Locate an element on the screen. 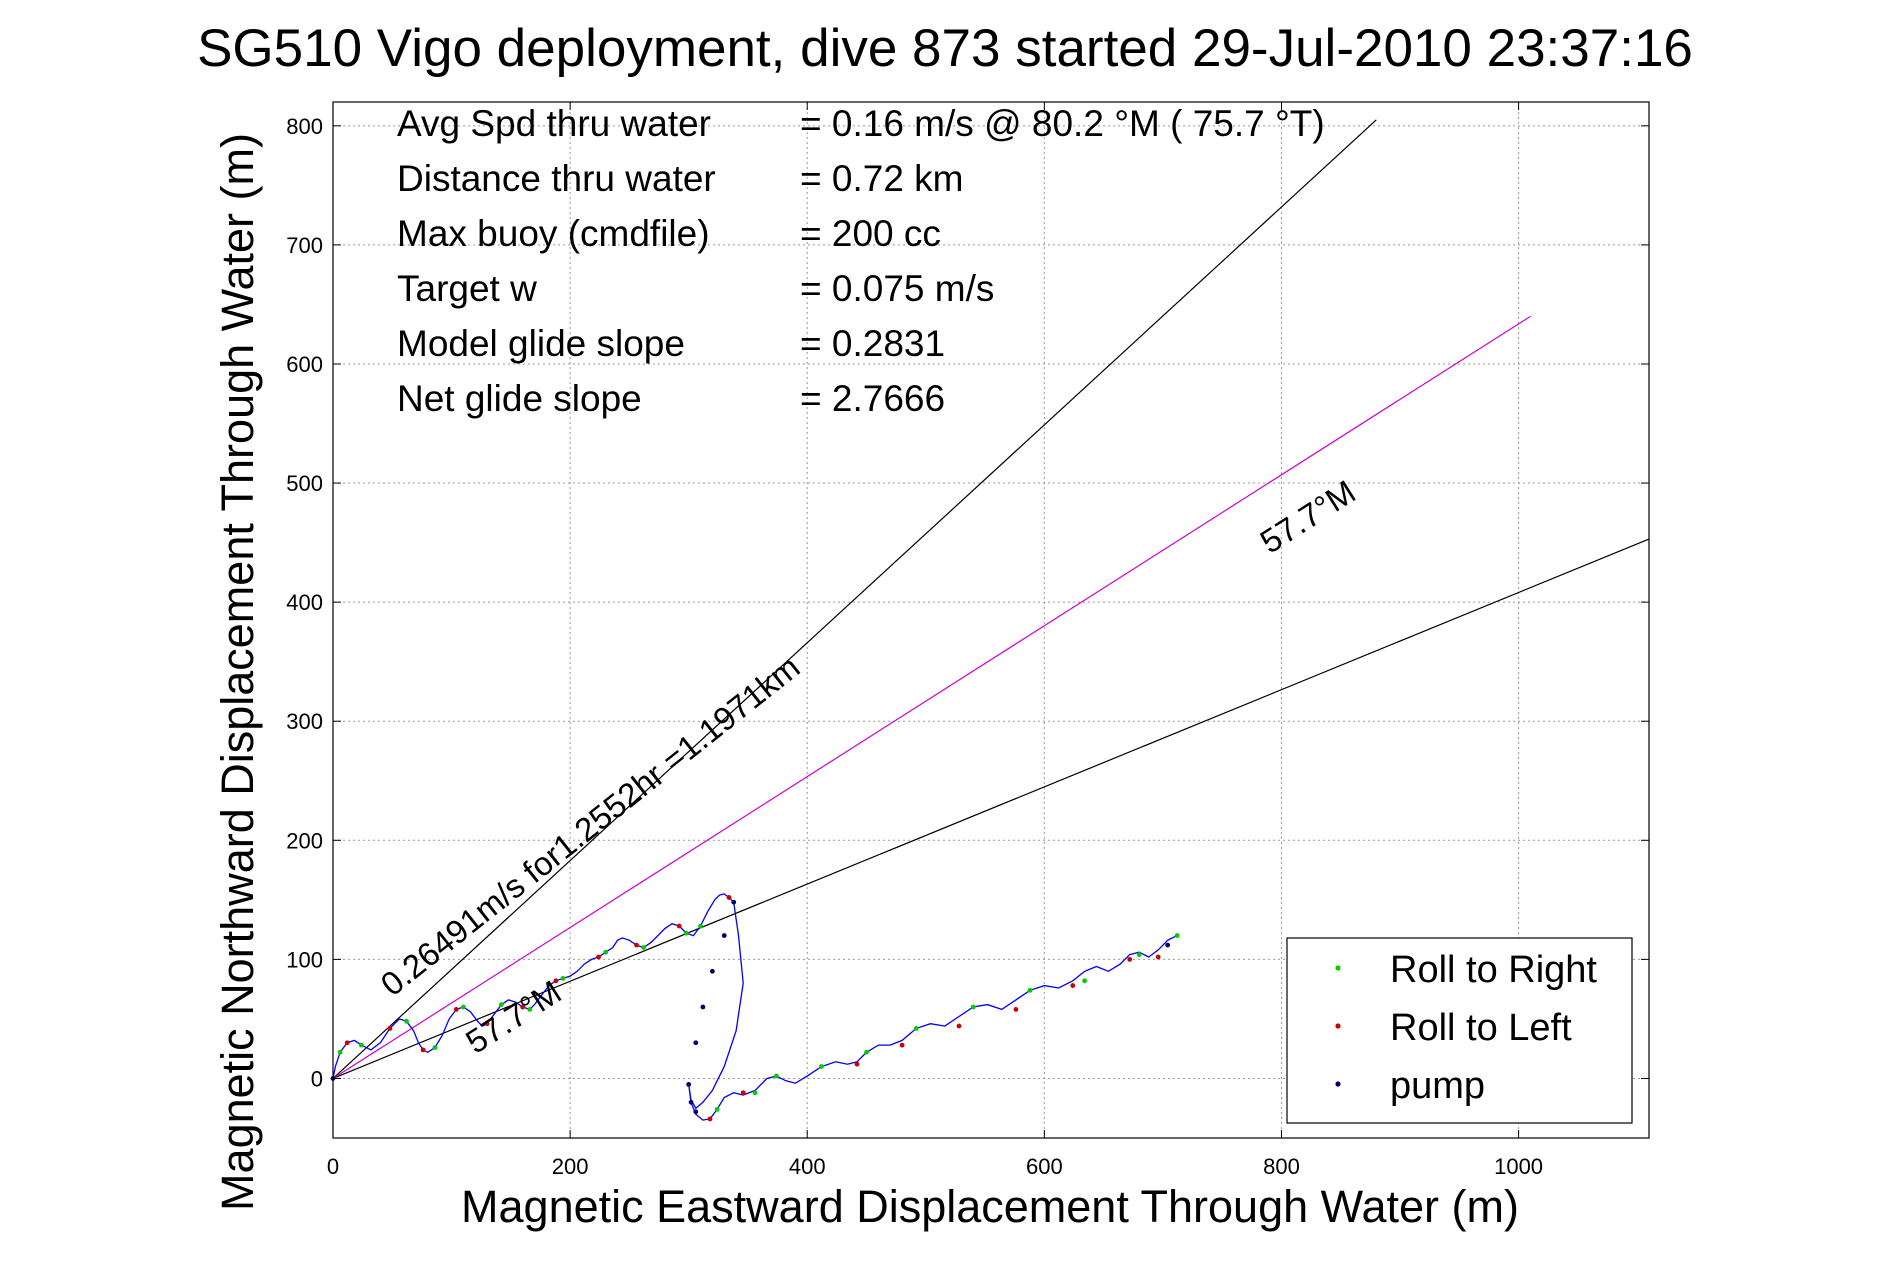 The image size is (1891, 1262). info-label: Avg Spd thru water is located at coordinates (554, 123).